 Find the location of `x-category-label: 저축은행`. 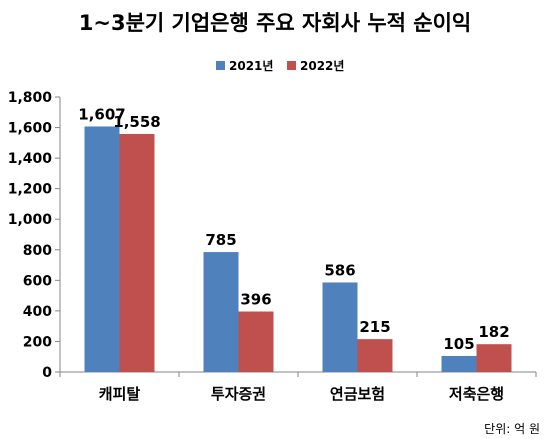

x-category-label: 저축은행 is located at coordinates (476, 394).